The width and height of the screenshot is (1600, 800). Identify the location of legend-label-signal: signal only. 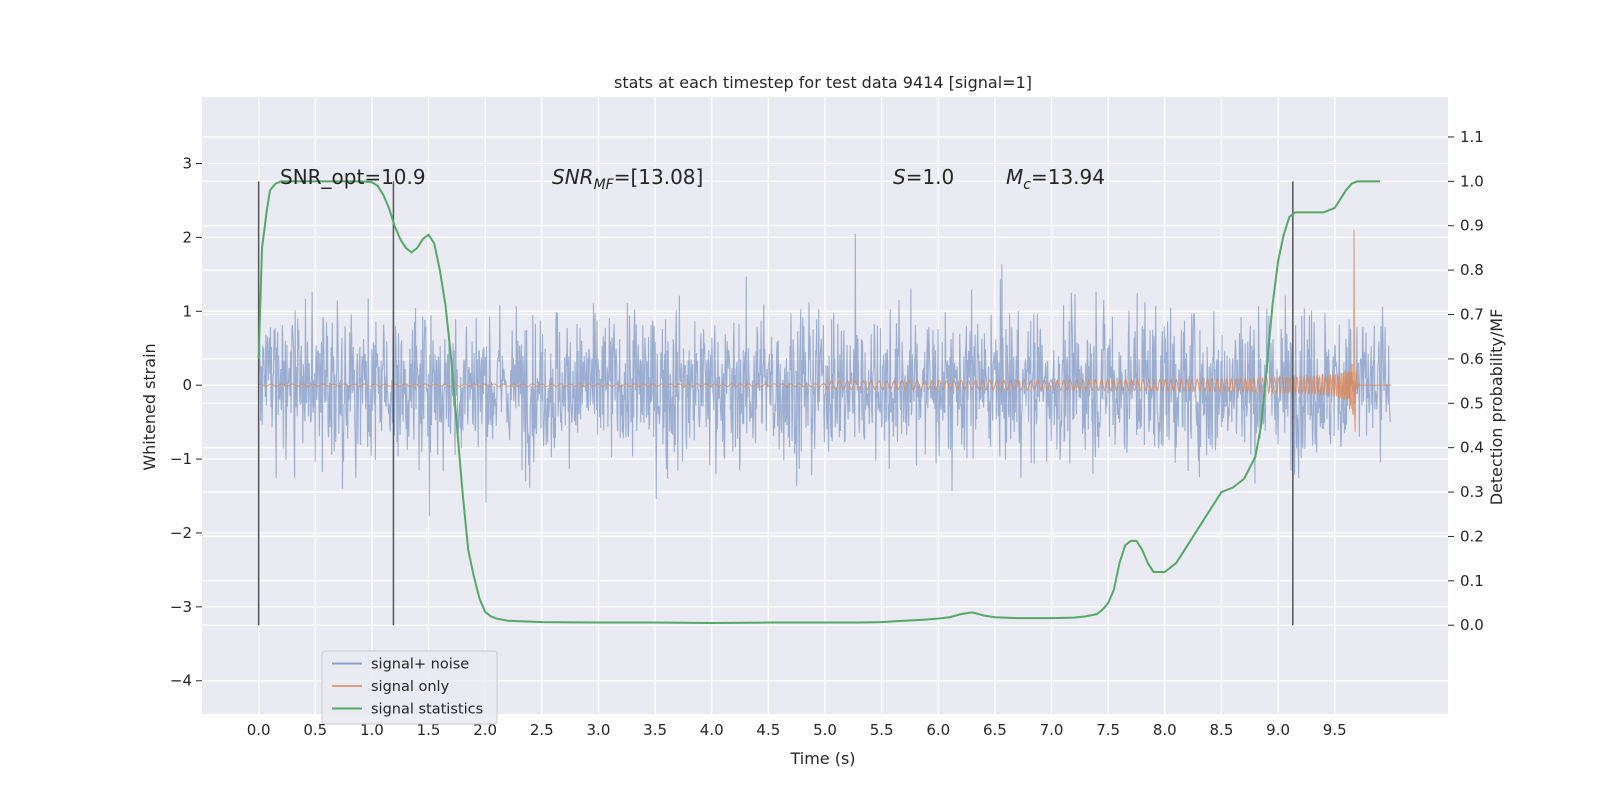
(410, 687).